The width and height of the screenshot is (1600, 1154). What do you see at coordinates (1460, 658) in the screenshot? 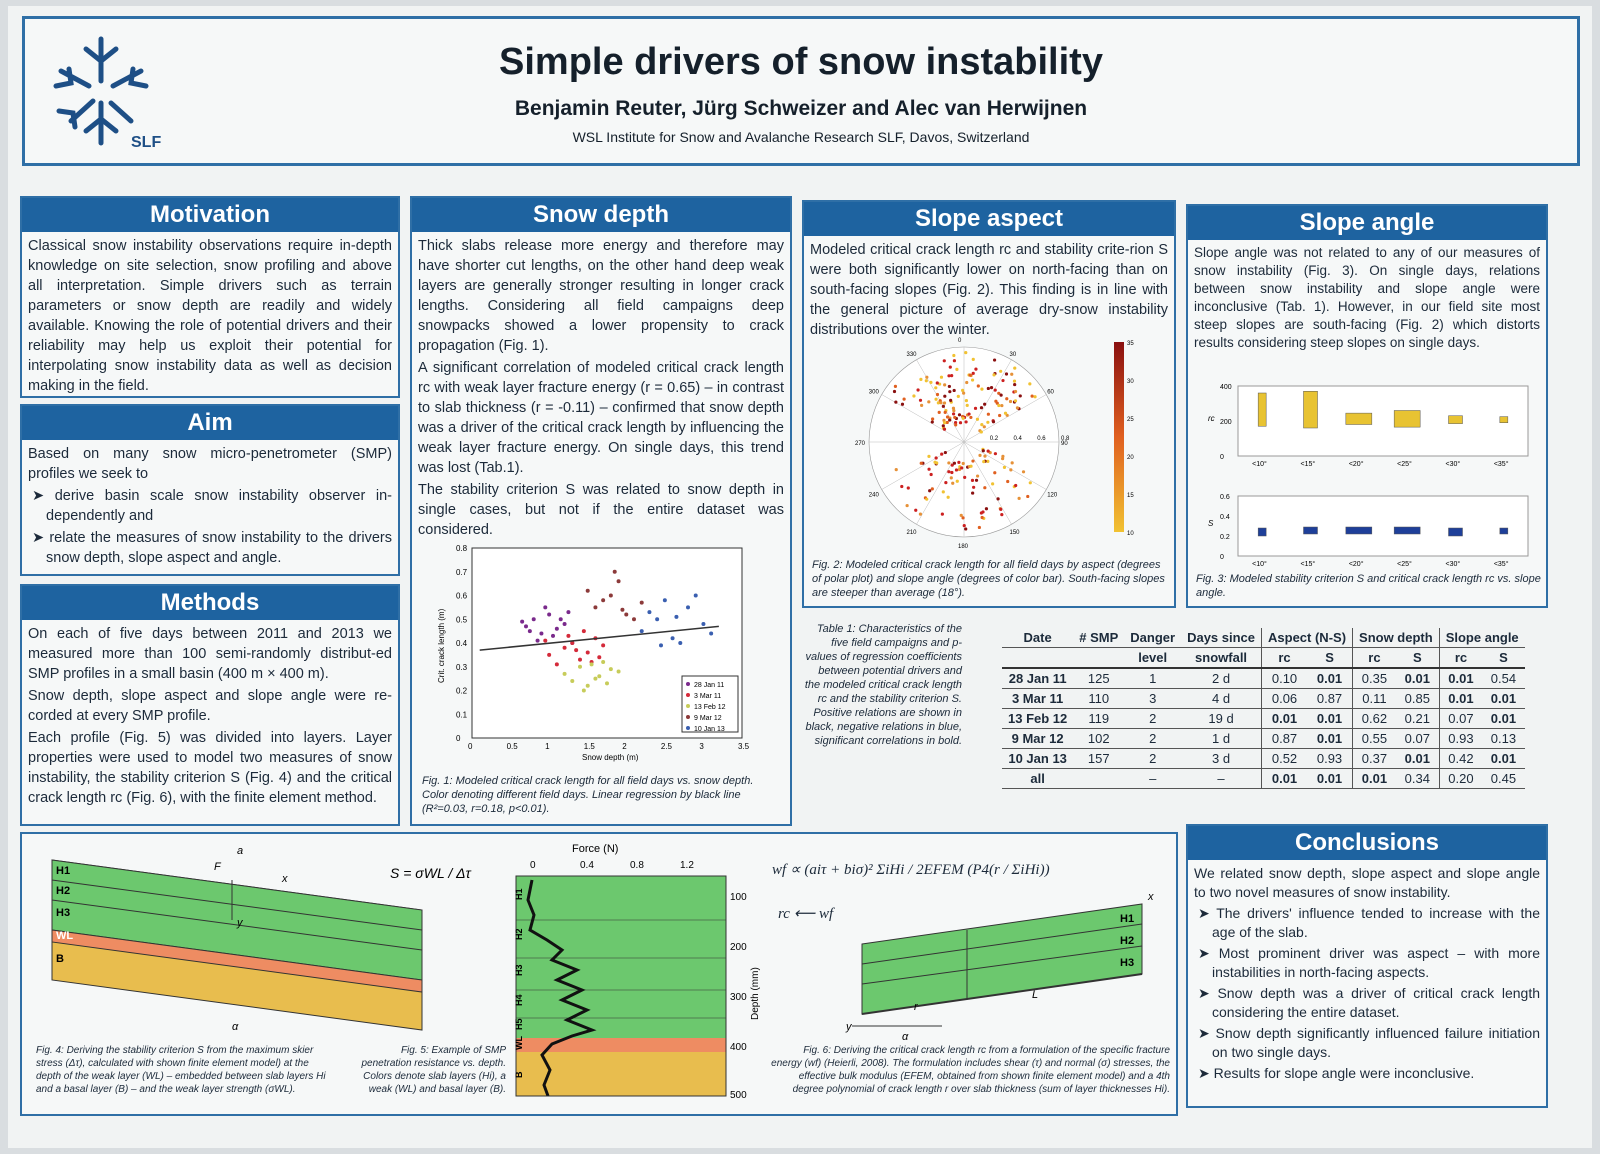
I see `table-subheader: rc` at bounding box center [1460, 658].